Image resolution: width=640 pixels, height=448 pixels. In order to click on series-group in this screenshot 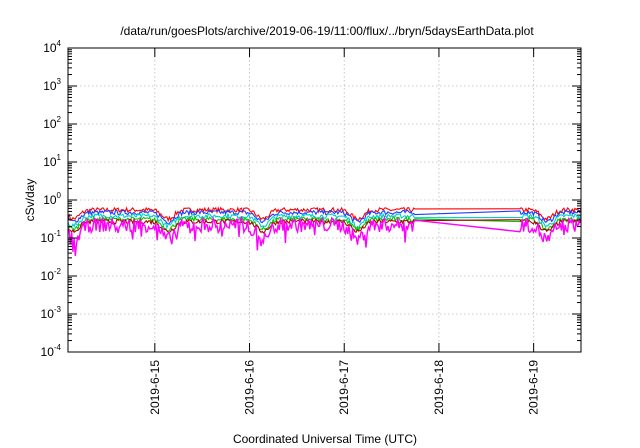, I will do `click(324, 231)`.